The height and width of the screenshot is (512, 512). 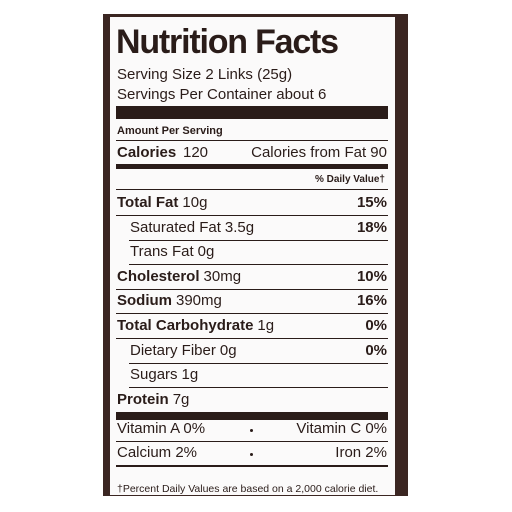 What do you see at coordinates (205, 74) in the screenshot?
I see `serving-size: Serving Size 2 Links (25g)` at bounding box center [205, 74].